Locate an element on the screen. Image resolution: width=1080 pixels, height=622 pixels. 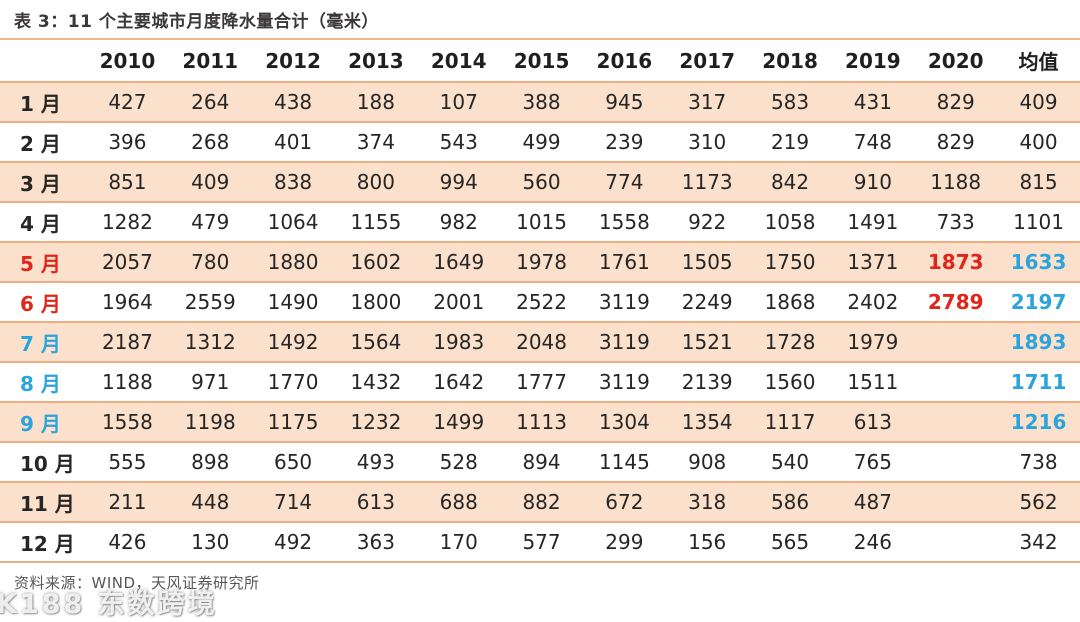
month-label-cell: 7 月 is located at coordinates (43, 342).